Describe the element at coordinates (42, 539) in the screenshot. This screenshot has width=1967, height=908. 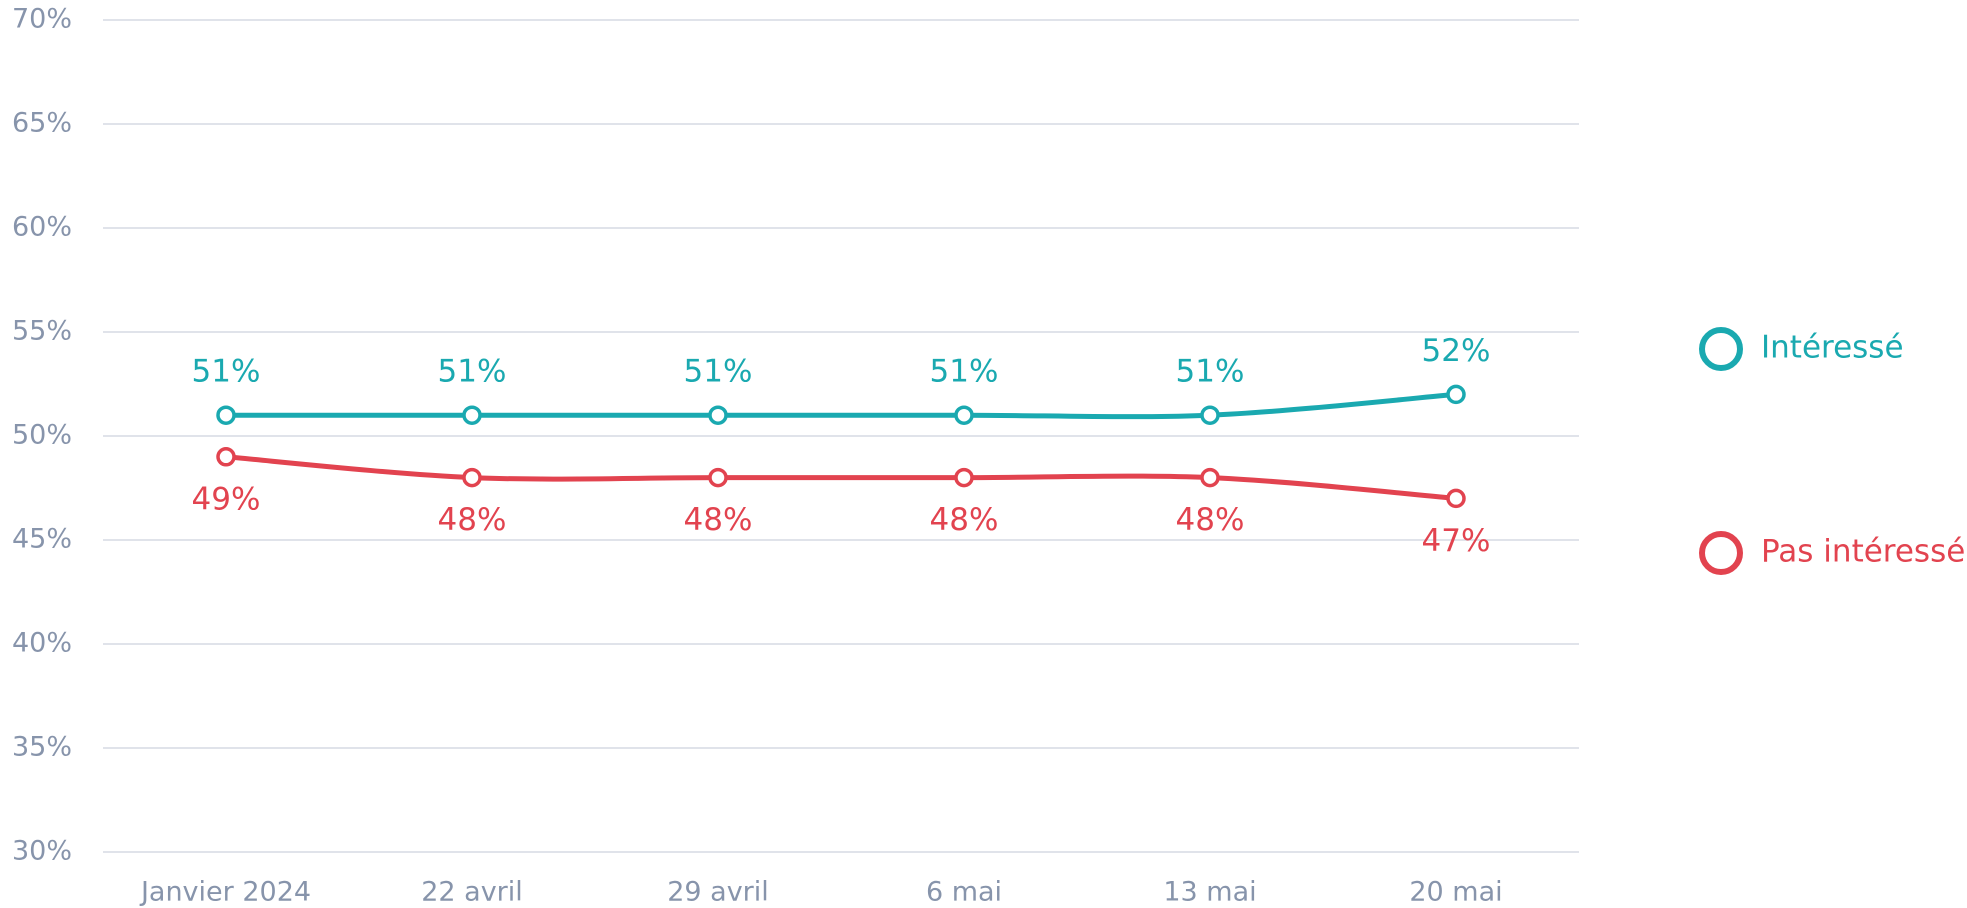
I see `y-tick-label: 45%` at that location.